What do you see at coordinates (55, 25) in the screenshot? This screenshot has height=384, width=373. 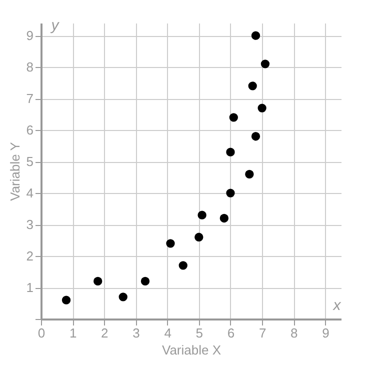 I see `annotation: y` at bounding box center [55, 25].